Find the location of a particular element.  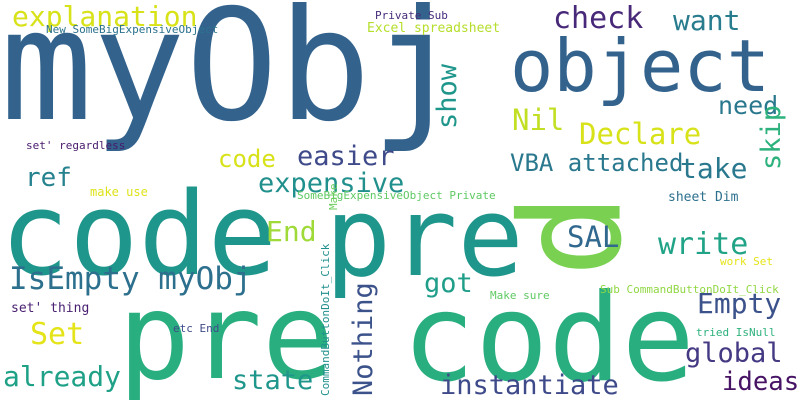

word: SomeBigExpensiveObject Private is located at coordinates (396, 195).